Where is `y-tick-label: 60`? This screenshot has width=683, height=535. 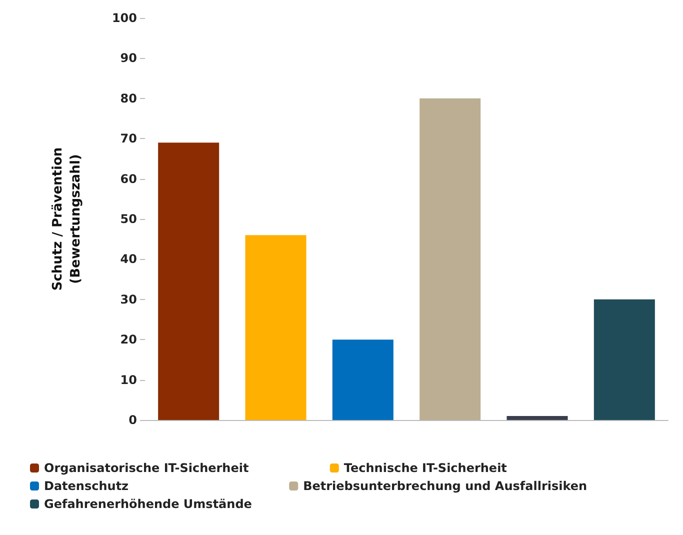
y-tick-label: 60 is located at coordinates (128, 179).